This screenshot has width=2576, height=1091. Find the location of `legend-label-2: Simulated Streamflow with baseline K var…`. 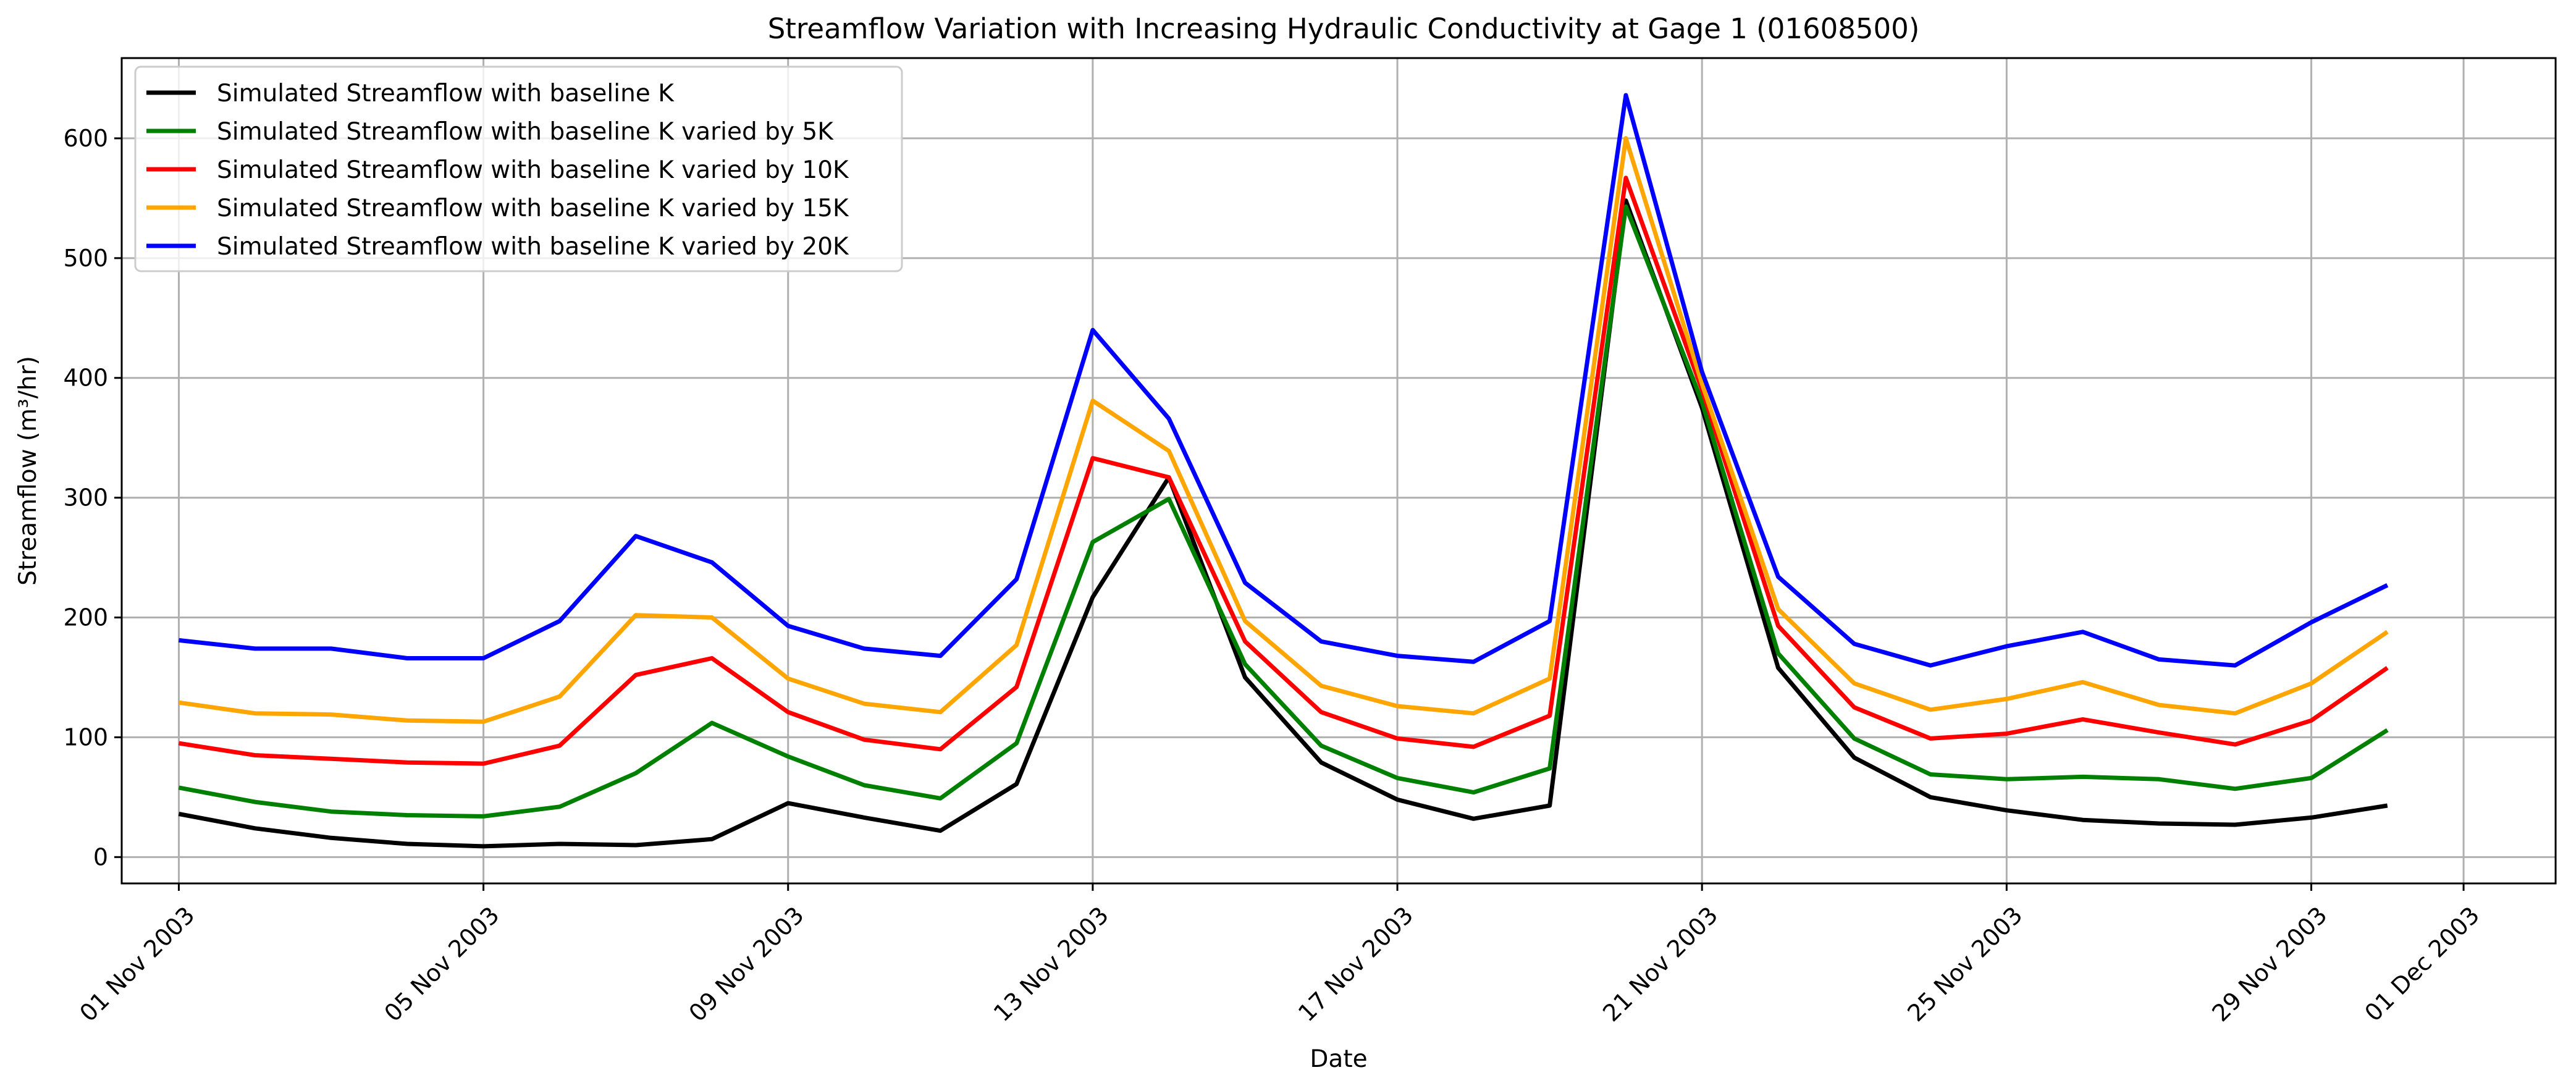

legend-label-2: Simulated Streamflow with baseline K var… is located at coordinates (533, 170).